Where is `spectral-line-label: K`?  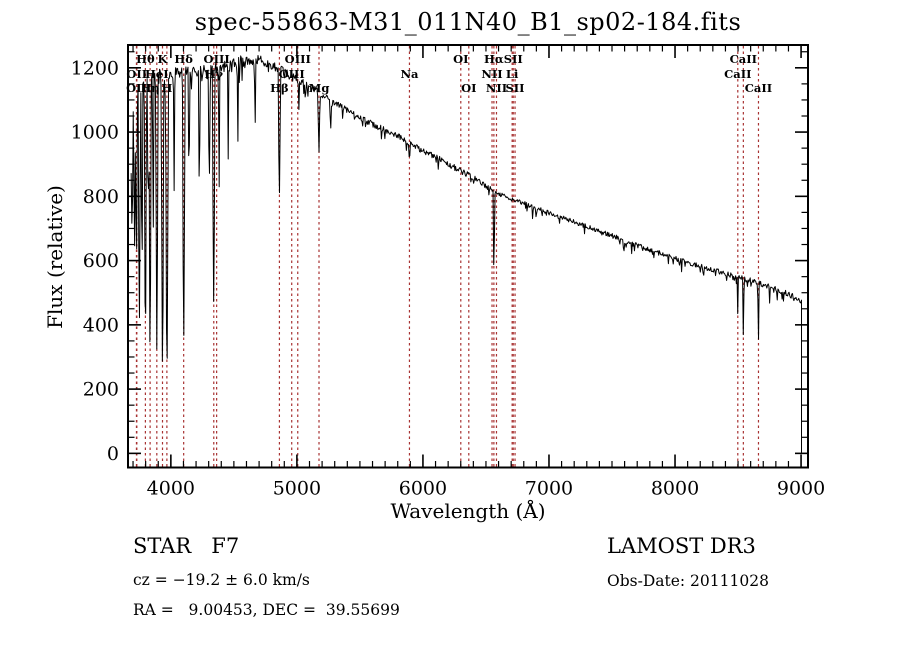
spectral-line-label: K is located at coordinates (162, 59).